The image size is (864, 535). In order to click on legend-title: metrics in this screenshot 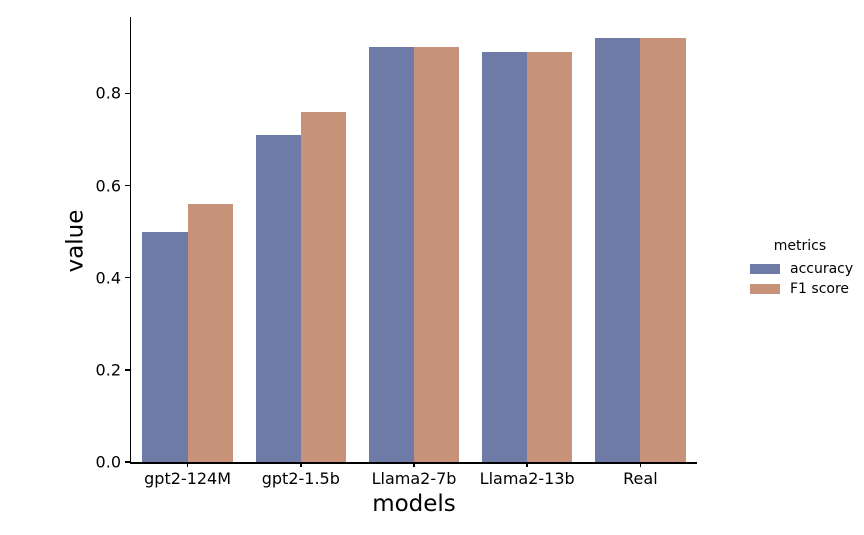, I will do `click(800, 246)`.